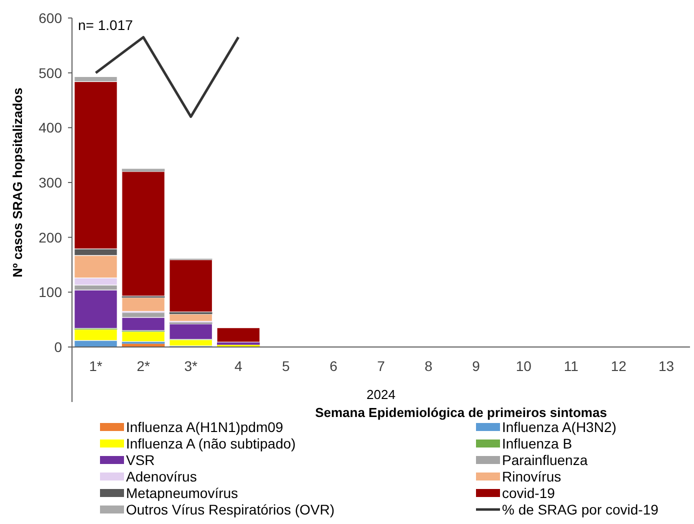 This screenshot has height=524, width=694. I want to click on legend-label: VSR, so click(140, 460).